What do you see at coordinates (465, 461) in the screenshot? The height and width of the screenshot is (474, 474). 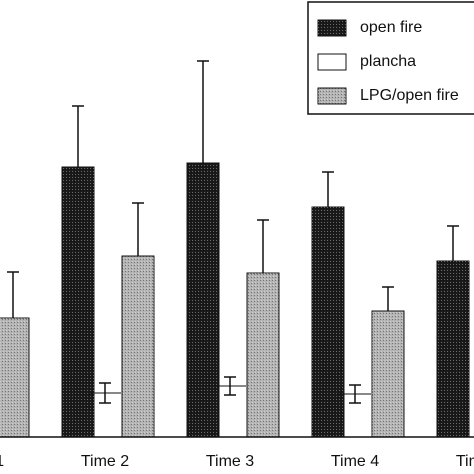 I see `x-tick-label: Time 5` at bounding box center [465, 461].